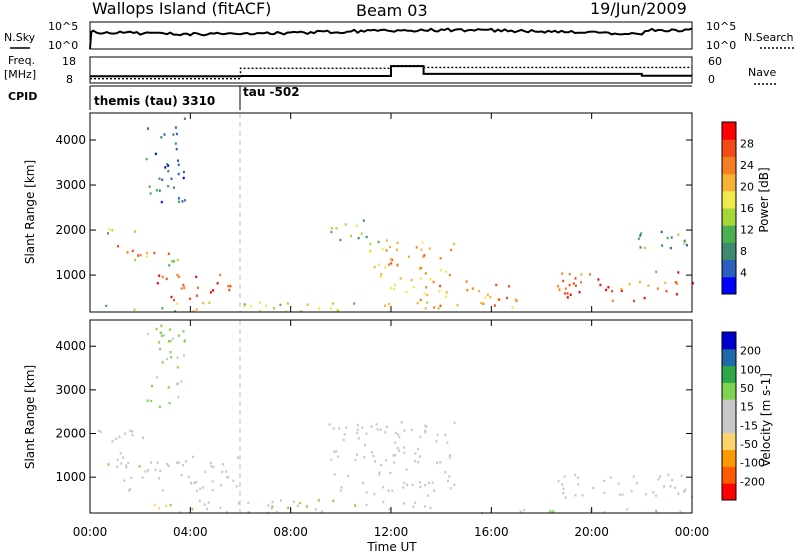 This screenshot has height=554, width=800. I want to click on nsky-label: N.Sky, so click(20, 37).